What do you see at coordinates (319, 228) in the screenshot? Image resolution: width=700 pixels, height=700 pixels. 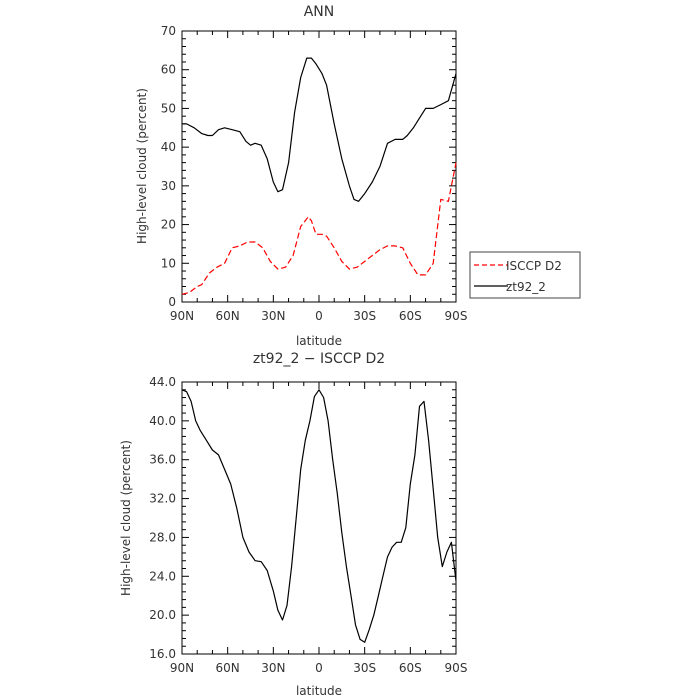 I see `series-line-isccp-d2` at bounding box center [319, 228].